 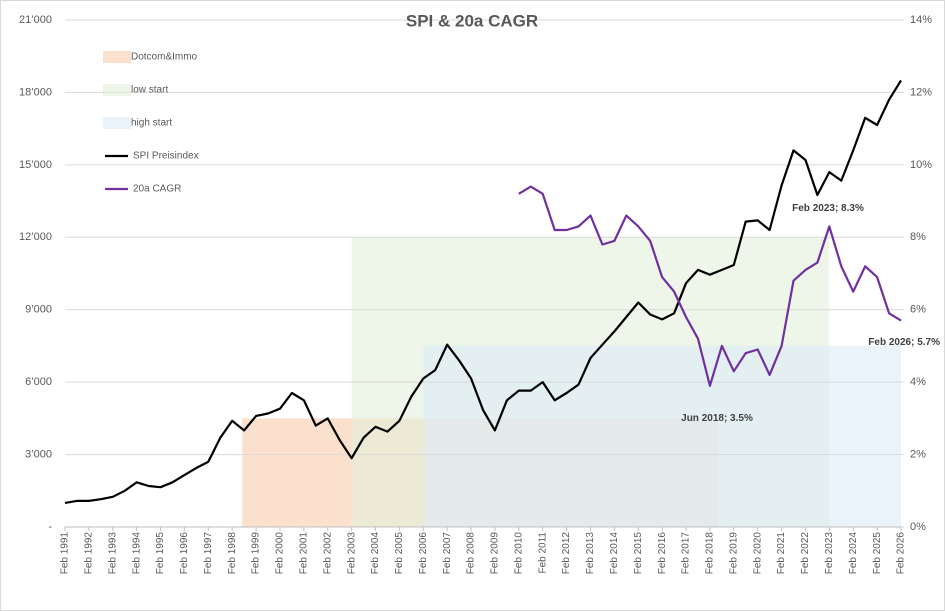 I want to click on x-tick-label: Feb 1992, so click(x=89, y=553).